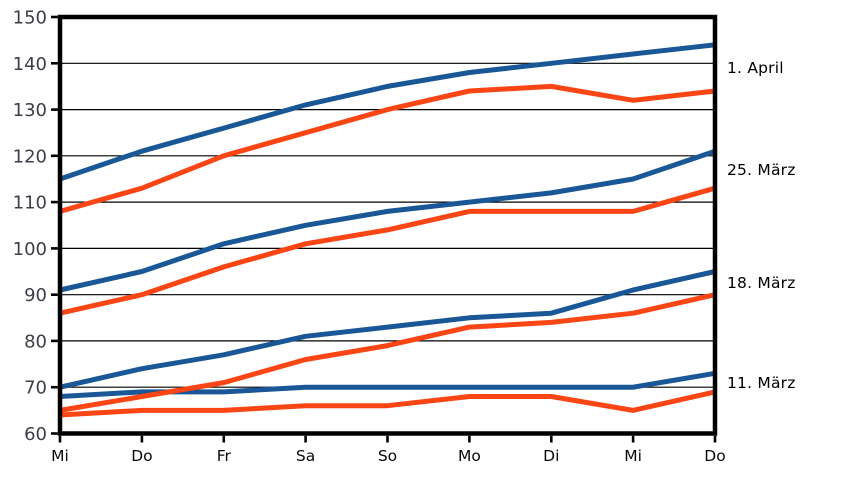 Image resolution: width=848 pixels, height=477 pixels. I want to click on y-axis-label: 60, so click(35, 434).